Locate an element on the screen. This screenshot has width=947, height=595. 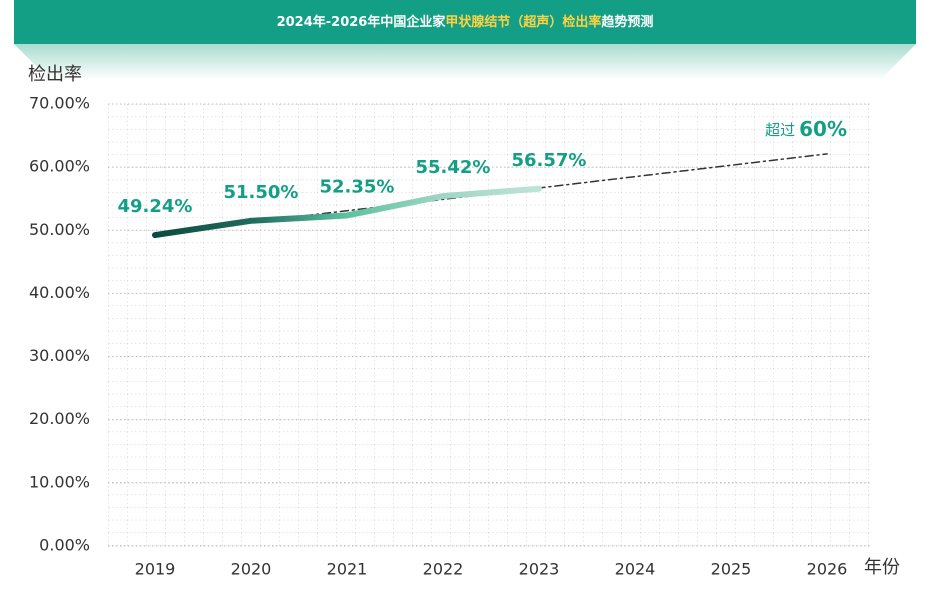
title-part: 2024年-2026年中国企业家 is located at coordinates (362, 22).